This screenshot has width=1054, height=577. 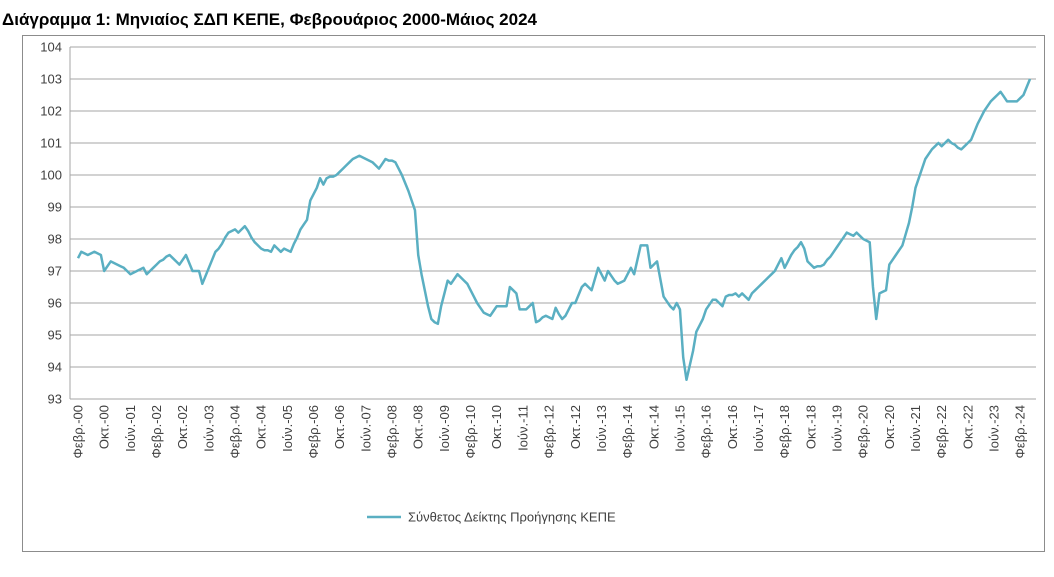 What do you see at coordinates (549, 431) in the screenshot?
I see `x-tick-label: Φεβρ.-12` at bounding box center [549, 431].